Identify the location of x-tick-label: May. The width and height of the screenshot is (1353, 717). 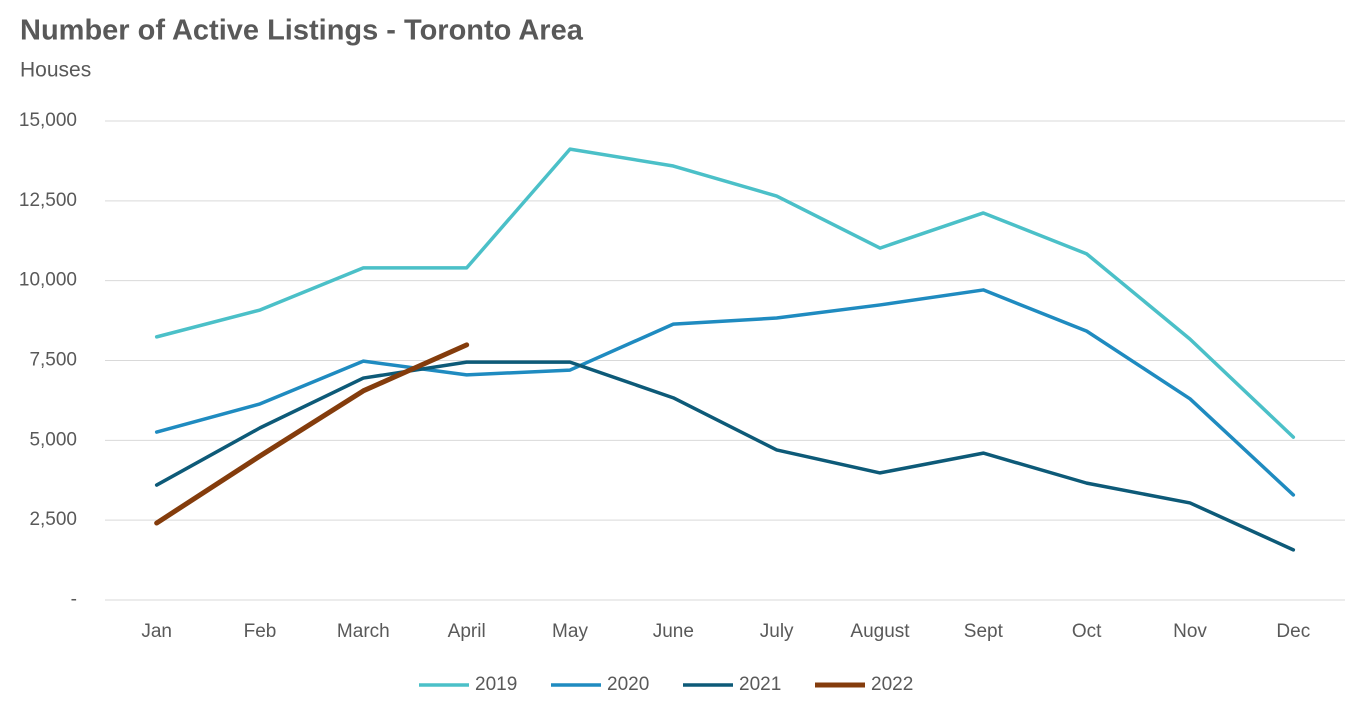
(570, 631).